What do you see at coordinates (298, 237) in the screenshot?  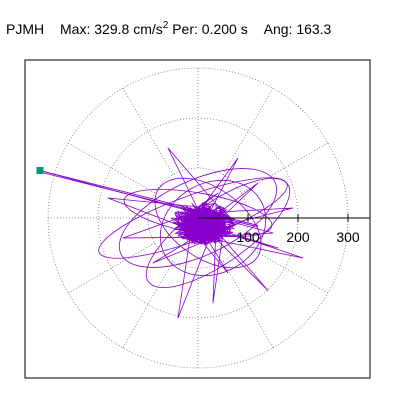 I see `tick-label-200: 200` at bounding box center [298, 237].